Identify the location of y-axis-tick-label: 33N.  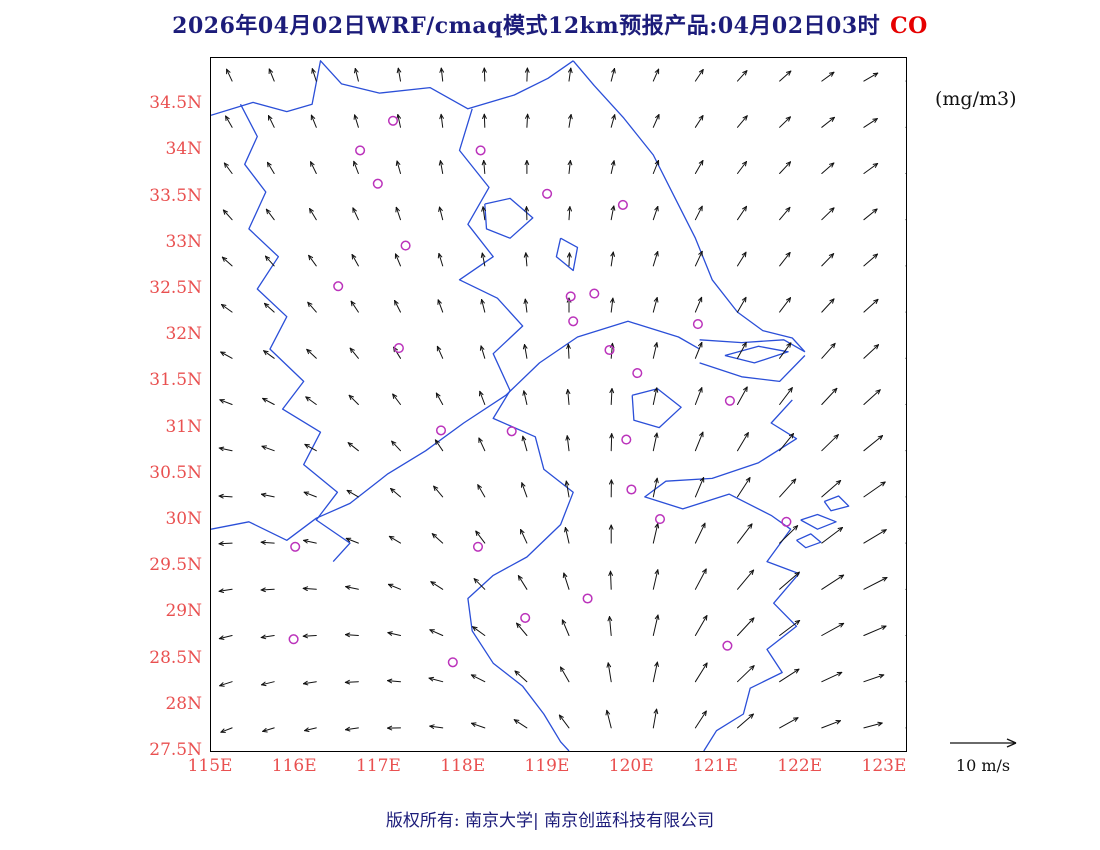
(183, 241).